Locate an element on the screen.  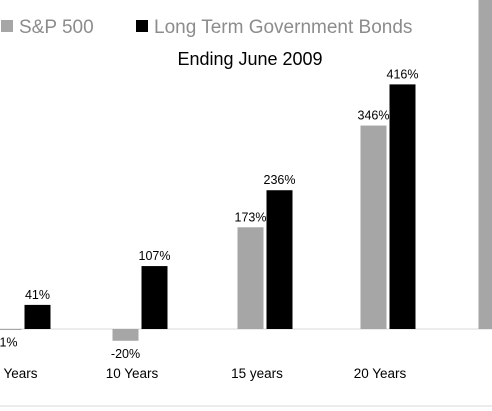
data-label-sp500-1: 1% is located at coordinates (9, 343).